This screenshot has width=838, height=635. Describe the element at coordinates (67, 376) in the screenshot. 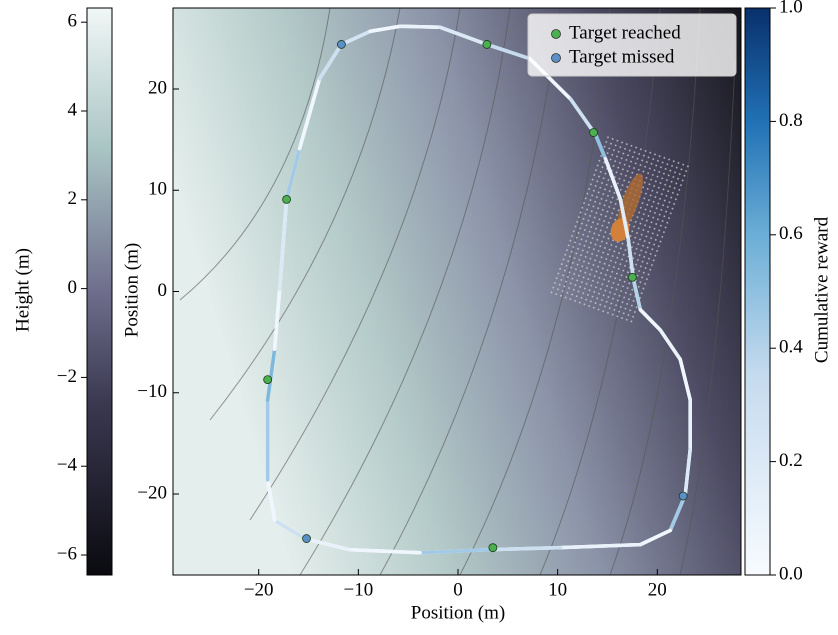

I see `height-tick-label: −2` at that location.